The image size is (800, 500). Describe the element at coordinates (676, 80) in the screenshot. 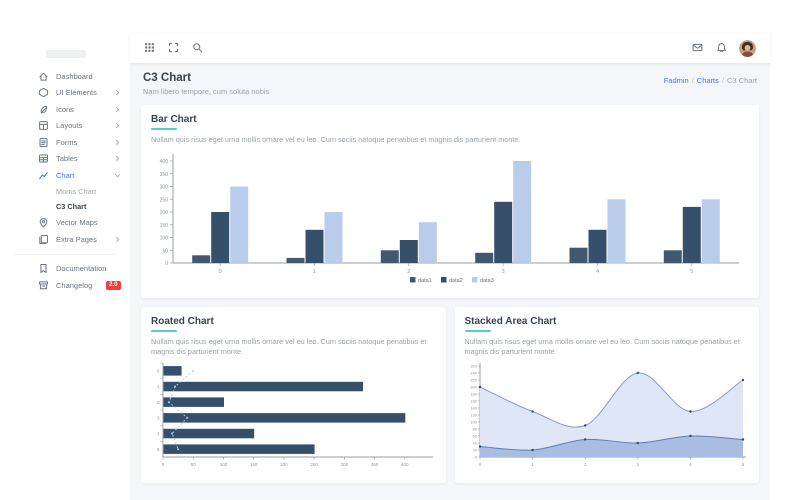

I see `breadcrumb-fadmin: Fadmin` at that location.